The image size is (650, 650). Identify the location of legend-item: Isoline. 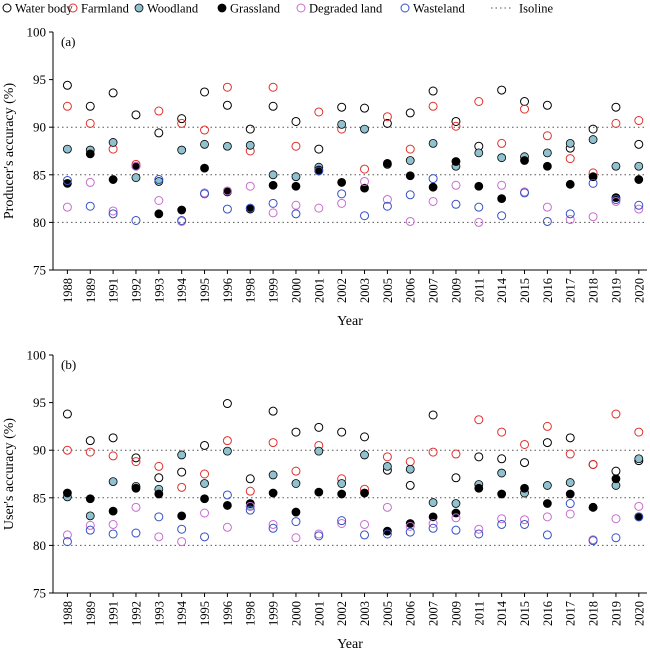
(522, 9).